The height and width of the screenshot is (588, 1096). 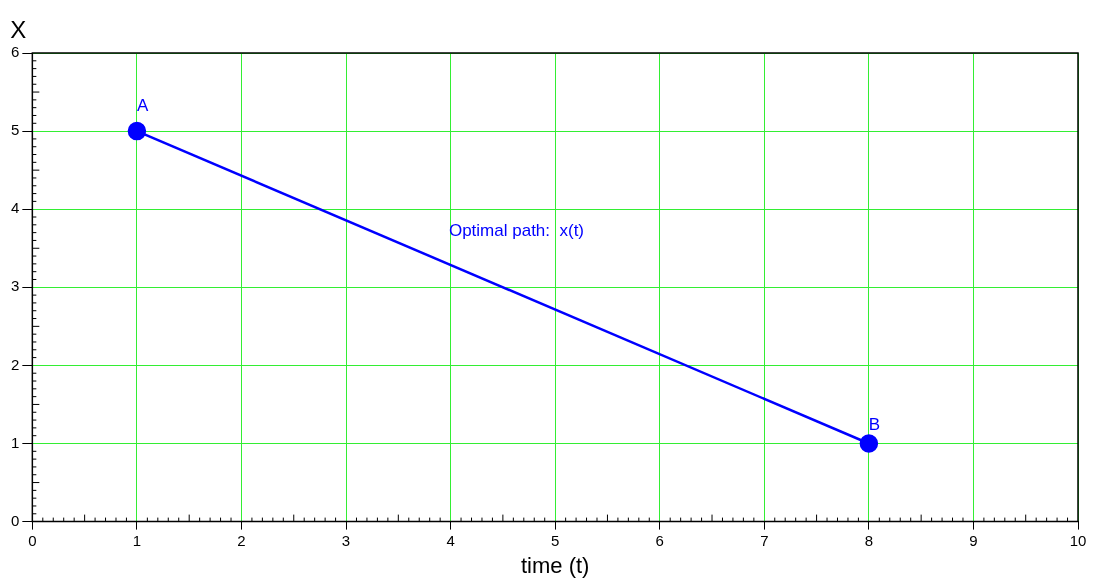 I want to click on y-tick-label: 6, so click(x=15, y=52).